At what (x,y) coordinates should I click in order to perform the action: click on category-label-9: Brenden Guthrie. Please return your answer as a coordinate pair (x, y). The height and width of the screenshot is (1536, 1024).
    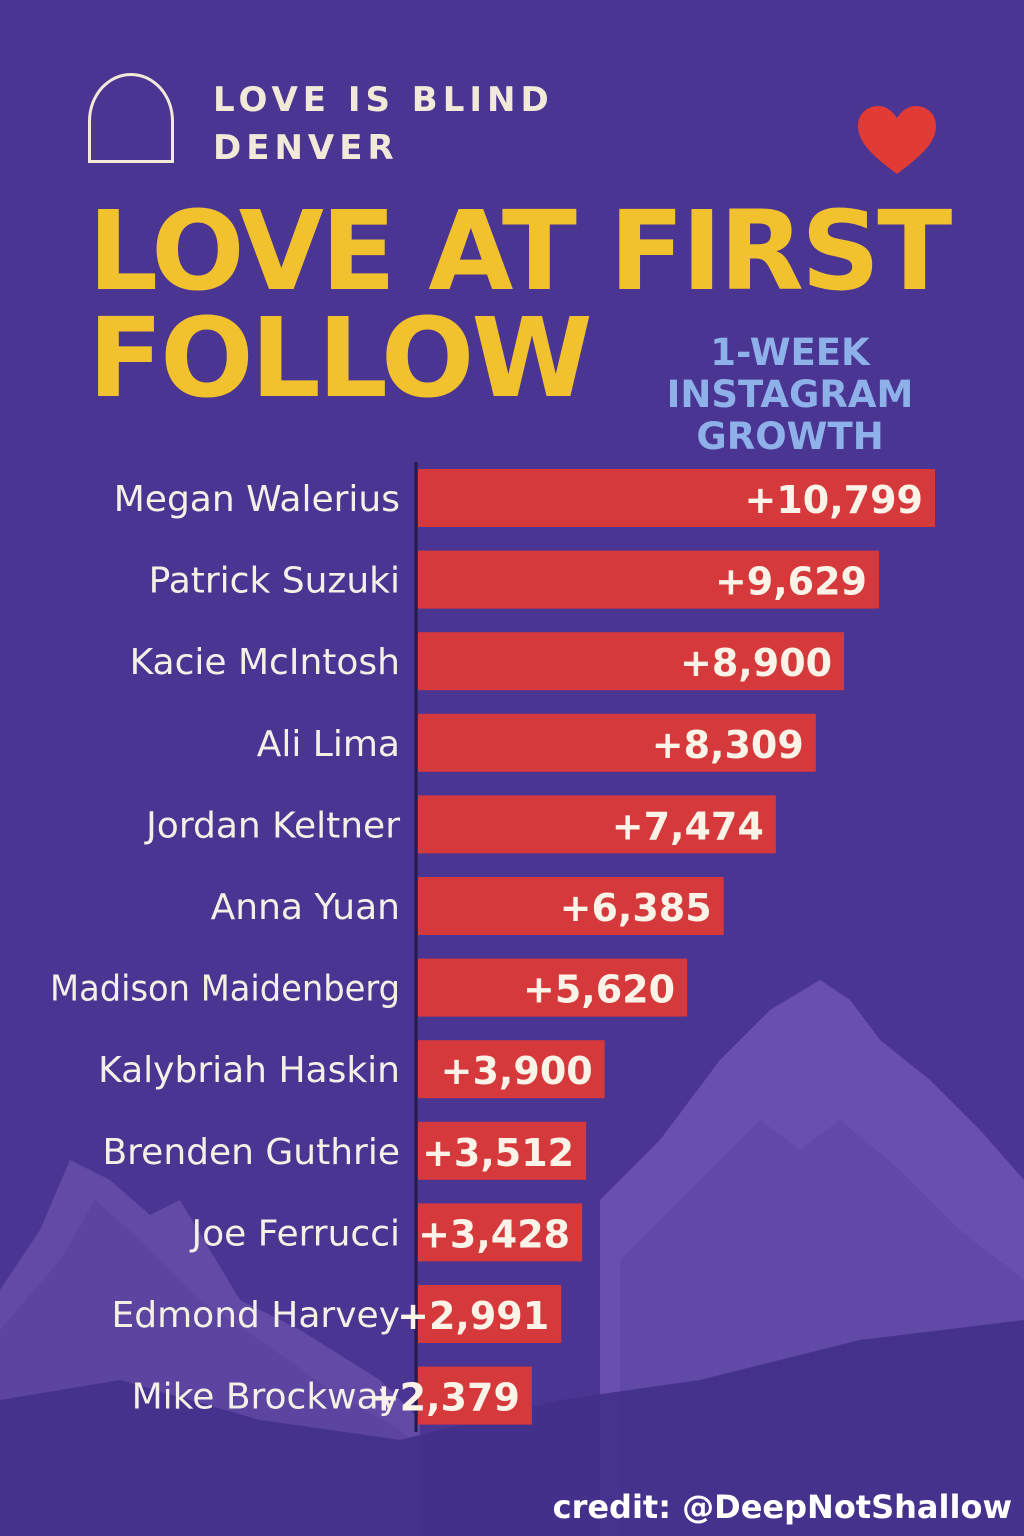
    Looking at the image, I should click on (251, 1152).